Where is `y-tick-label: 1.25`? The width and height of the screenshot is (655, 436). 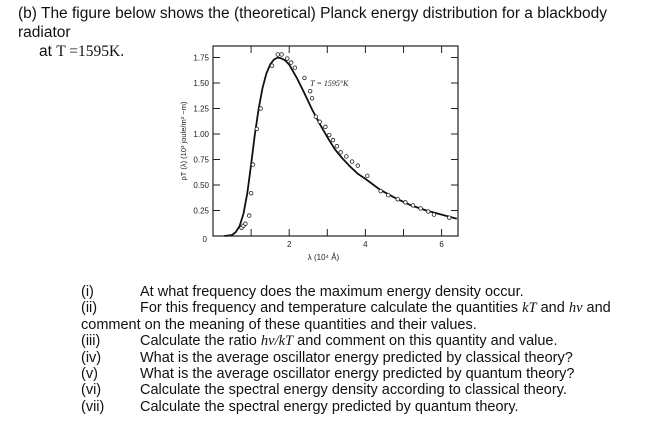 y-tick-label: 1.25 is located at coordinates (201, 109).